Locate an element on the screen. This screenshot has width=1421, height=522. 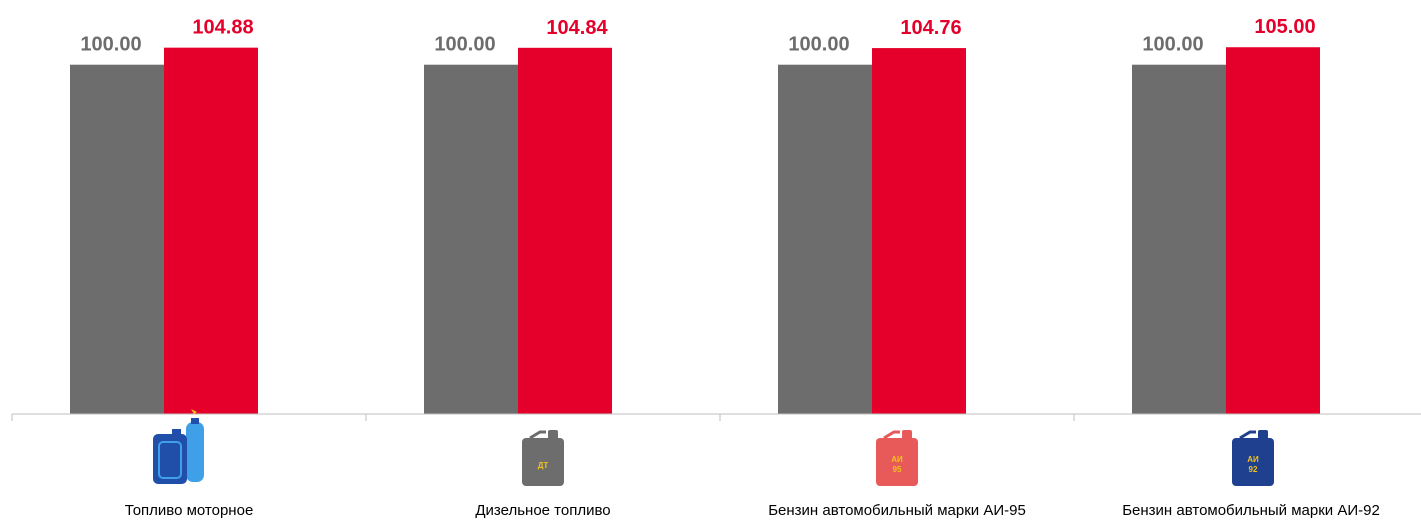
category-label-3: Бензин автомобильный марки АИ-95 is located at coordinates (897, 510).